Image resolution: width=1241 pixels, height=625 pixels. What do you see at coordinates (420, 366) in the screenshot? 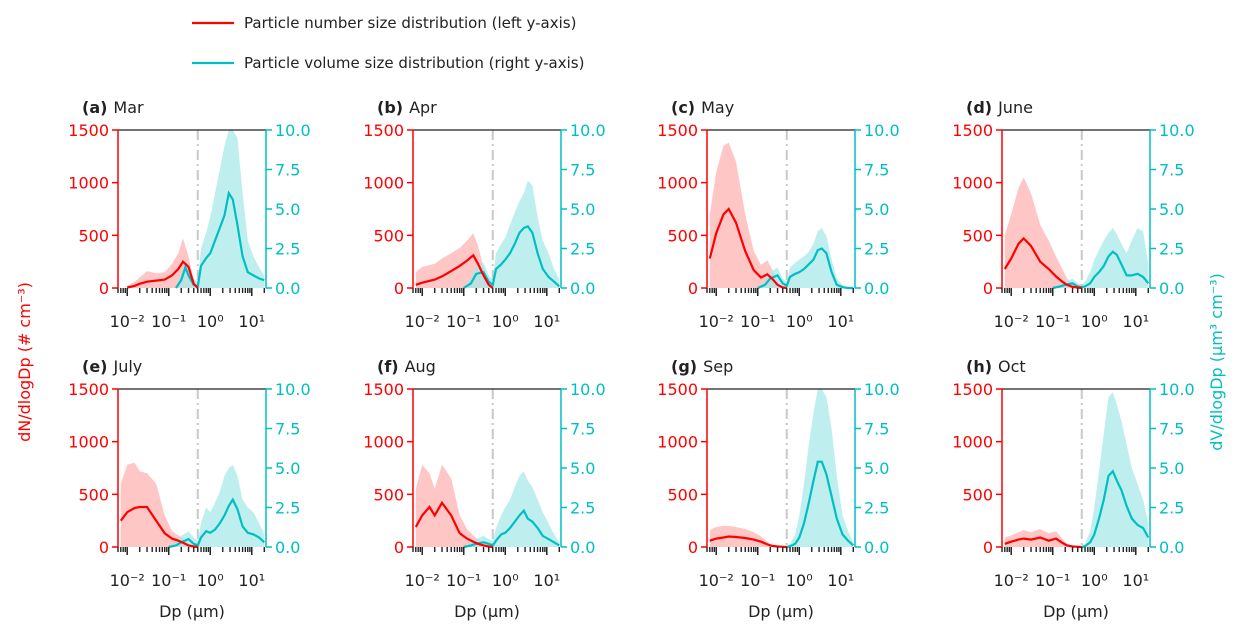
I see `panel-month: Aug` at bounding box center [420, 366].